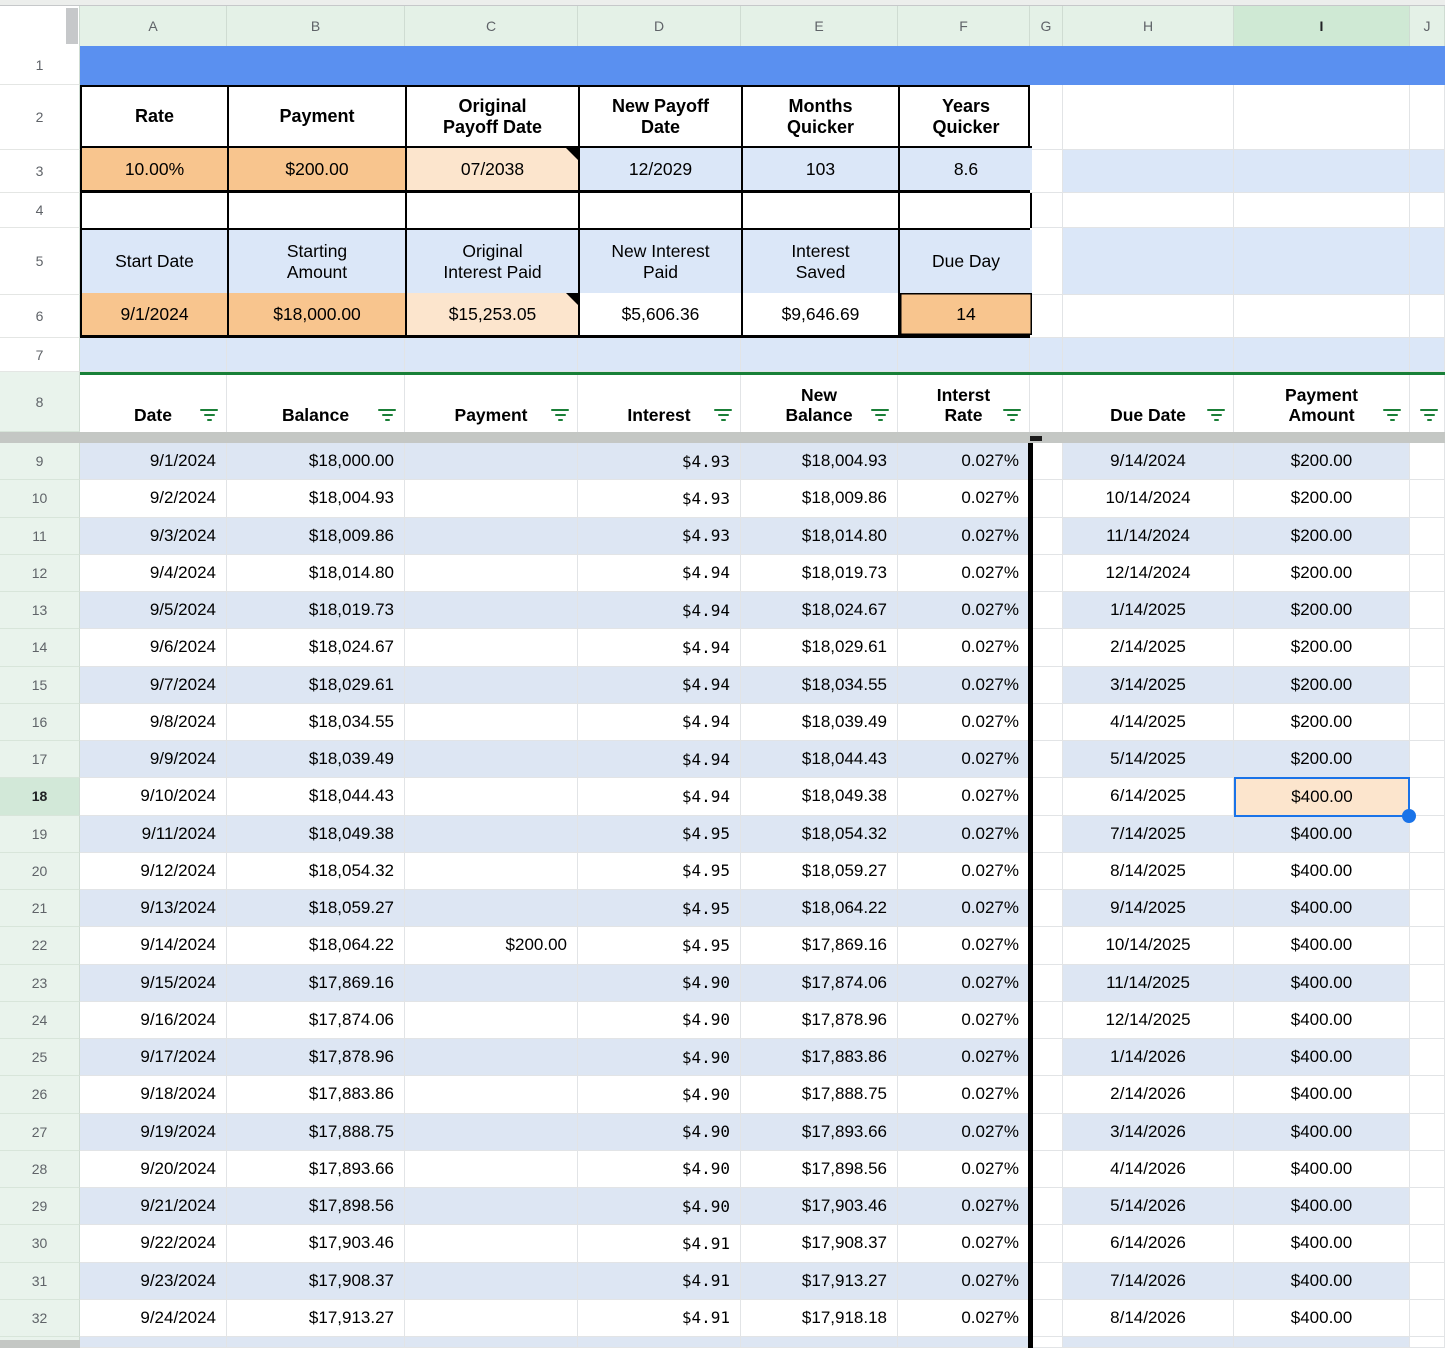  I want to click on cell-A4, so click(155, 210).